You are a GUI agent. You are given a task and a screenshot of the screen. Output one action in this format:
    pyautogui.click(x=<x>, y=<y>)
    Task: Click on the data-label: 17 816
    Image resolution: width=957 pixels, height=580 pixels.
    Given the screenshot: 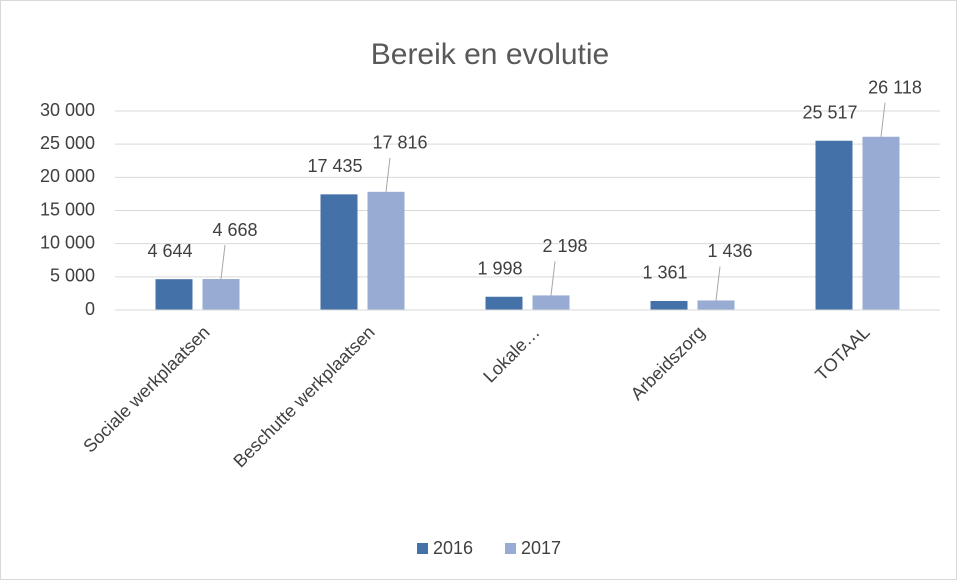 What is the action you would take?
    pyautogui.click(x=399, y=143)
    